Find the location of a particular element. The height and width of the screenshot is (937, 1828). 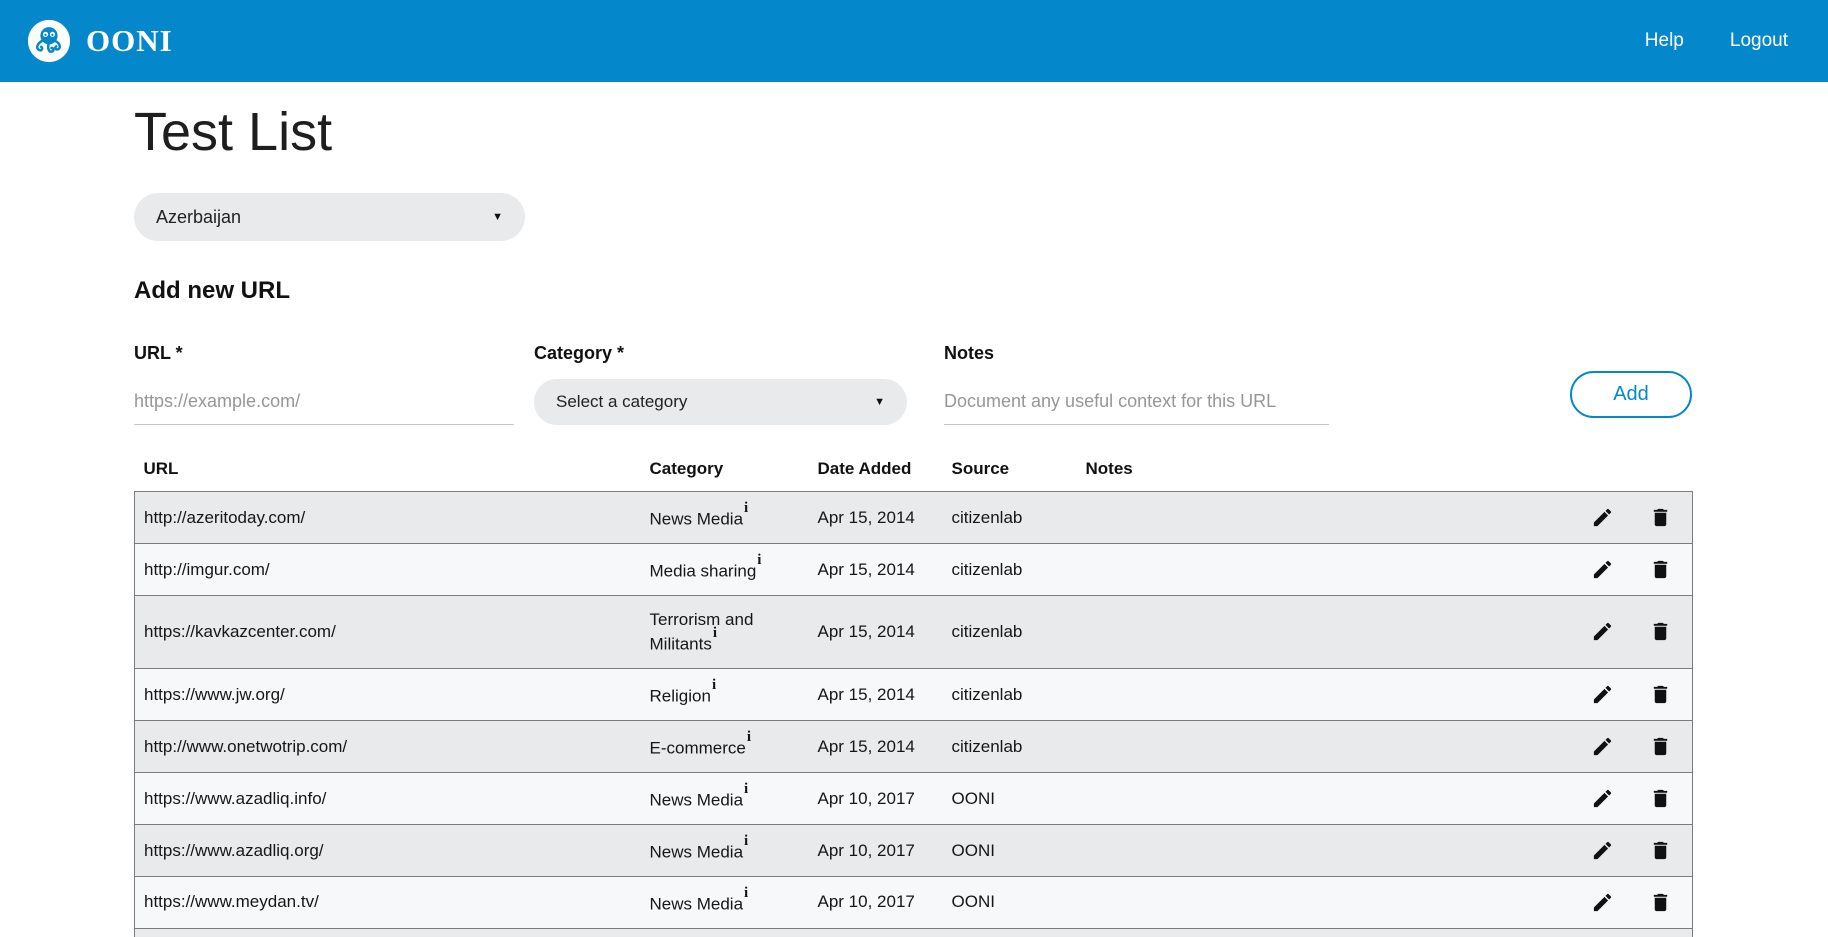

url-cell: https://www.azadliq.org/ is located at coordinates (387, 850).